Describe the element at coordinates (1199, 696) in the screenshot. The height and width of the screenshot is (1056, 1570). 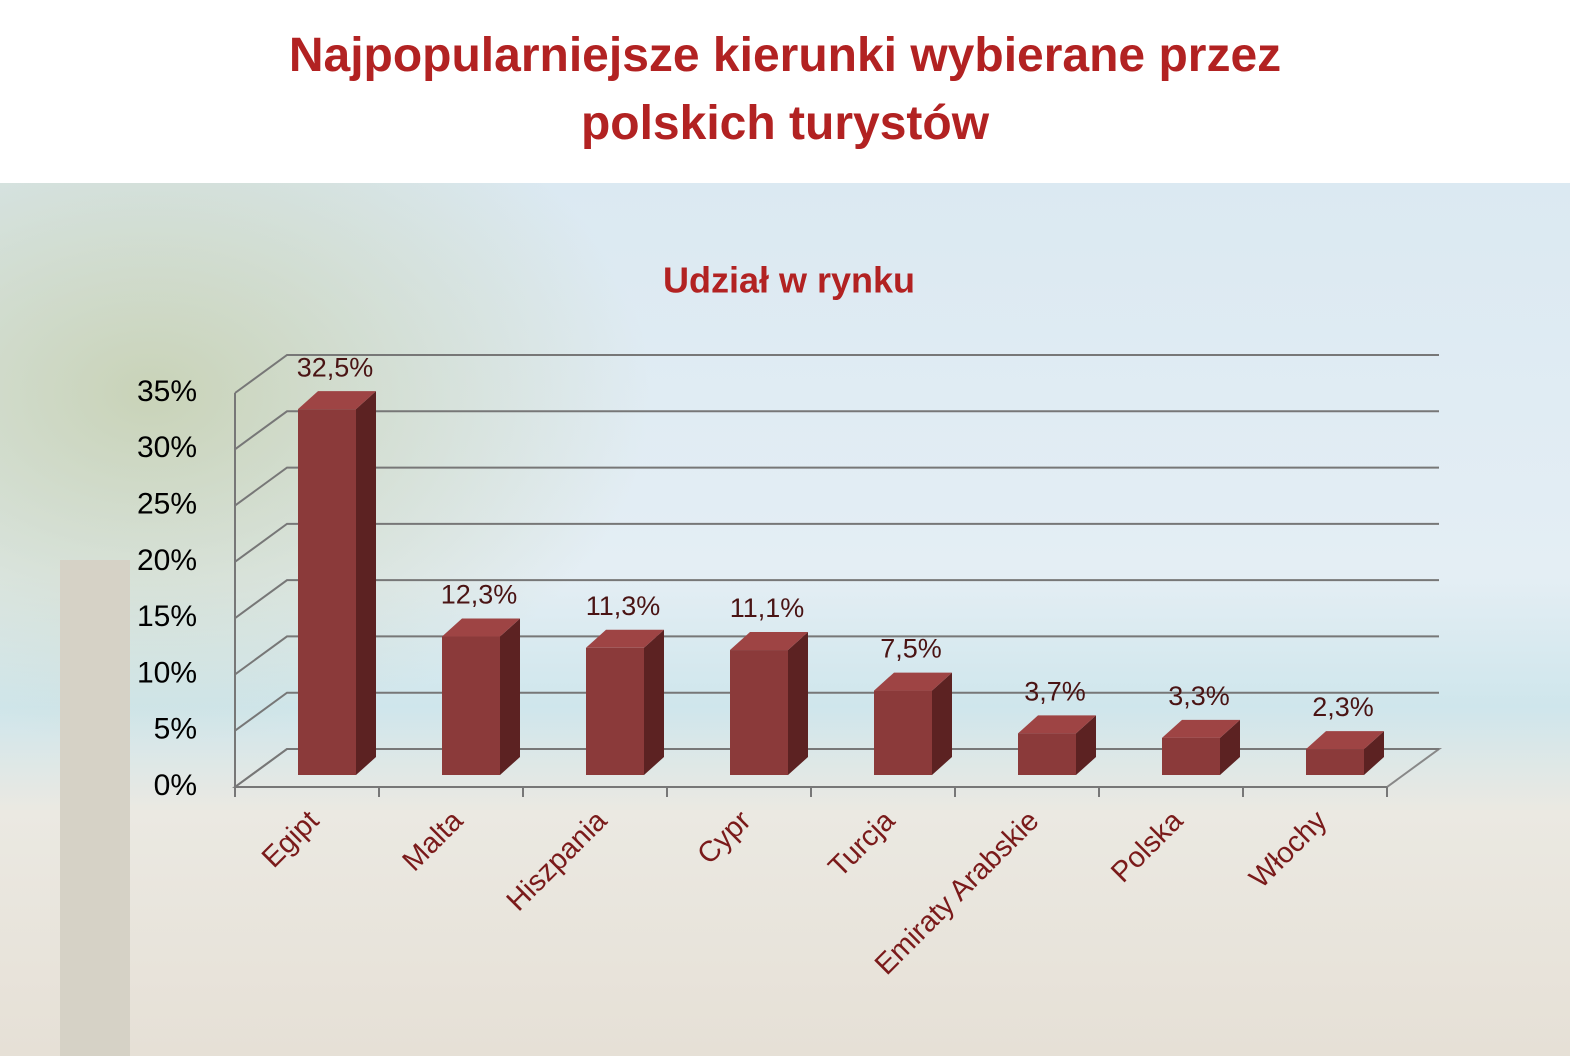
I see `value-label: 3,3%` at that location.